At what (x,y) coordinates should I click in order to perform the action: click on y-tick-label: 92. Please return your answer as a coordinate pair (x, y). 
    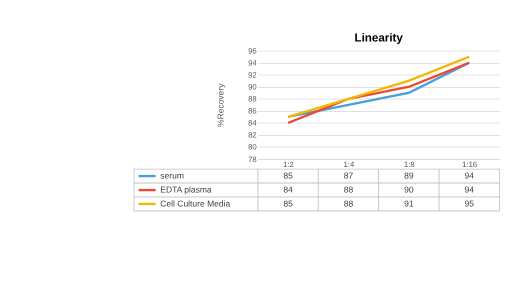
    Looking at the image, I should click on (252, 75).